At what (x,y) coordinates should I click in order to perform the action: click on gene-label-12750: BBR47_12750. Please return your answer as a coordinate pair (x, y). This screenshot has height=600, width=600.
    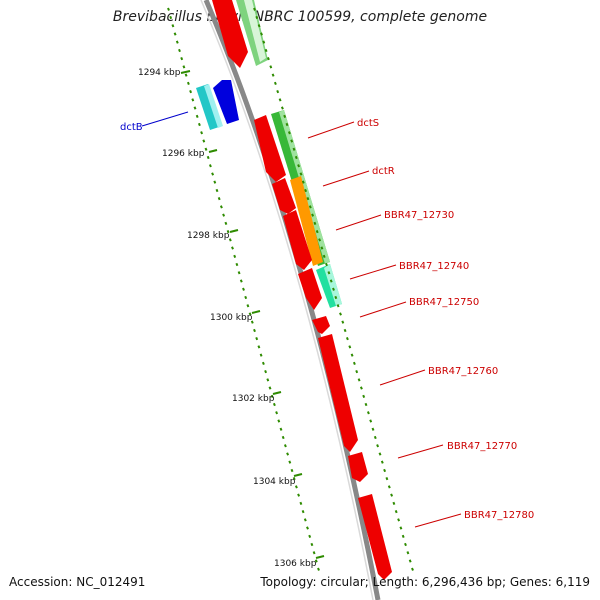
    Looking at the image, I should click on (444, 302).